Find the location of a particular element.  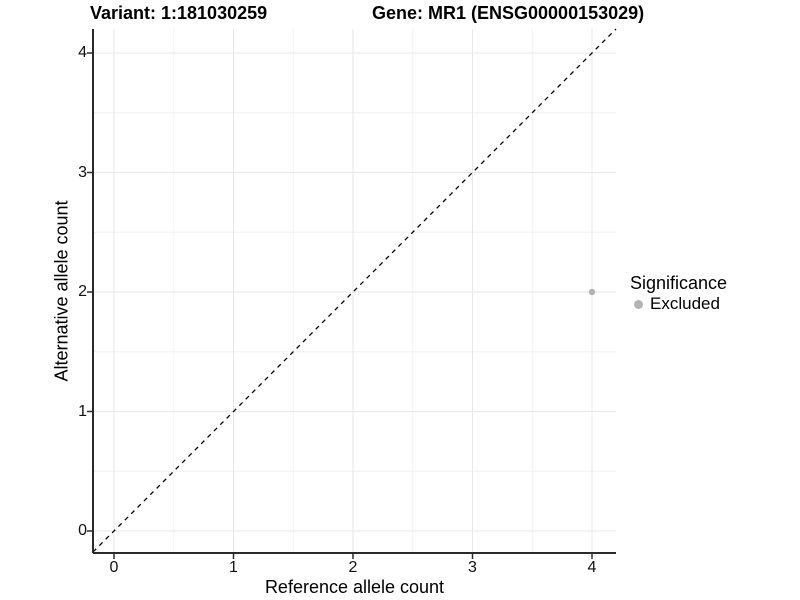

legend-entry-excluded: Excluded is located at coordinates (678, 304).